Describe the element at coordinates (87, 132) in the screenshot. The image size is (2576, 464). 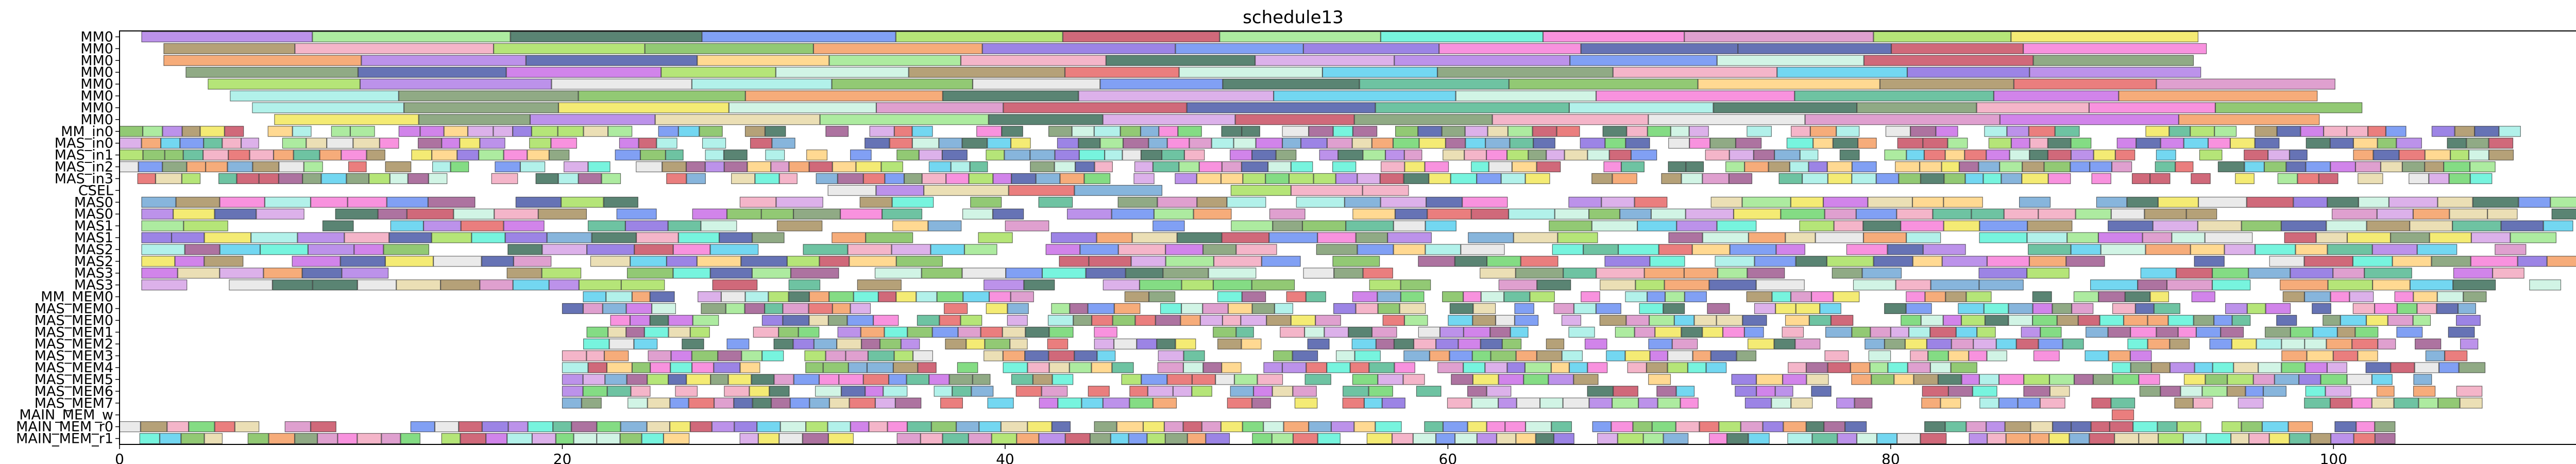
I see `y-tick-label: MM_in0` at that location.